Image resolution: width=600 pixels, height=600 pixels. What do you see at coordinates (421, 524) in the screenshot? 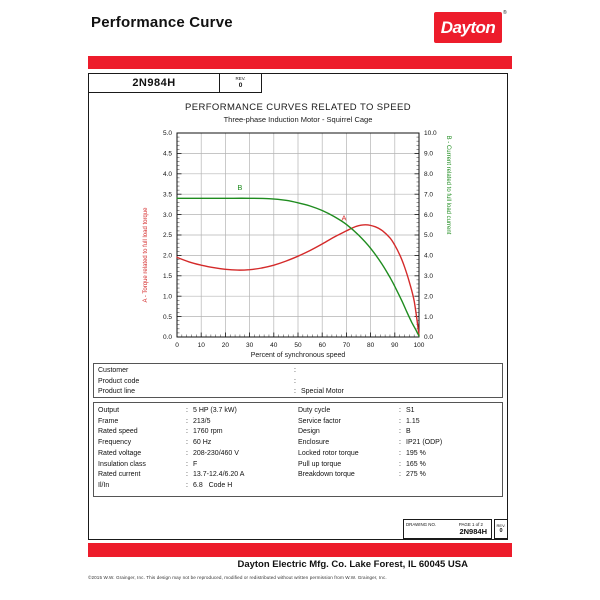
I see `drawing-no-label: DRAWING NO.` at bounding box center [421, 524].